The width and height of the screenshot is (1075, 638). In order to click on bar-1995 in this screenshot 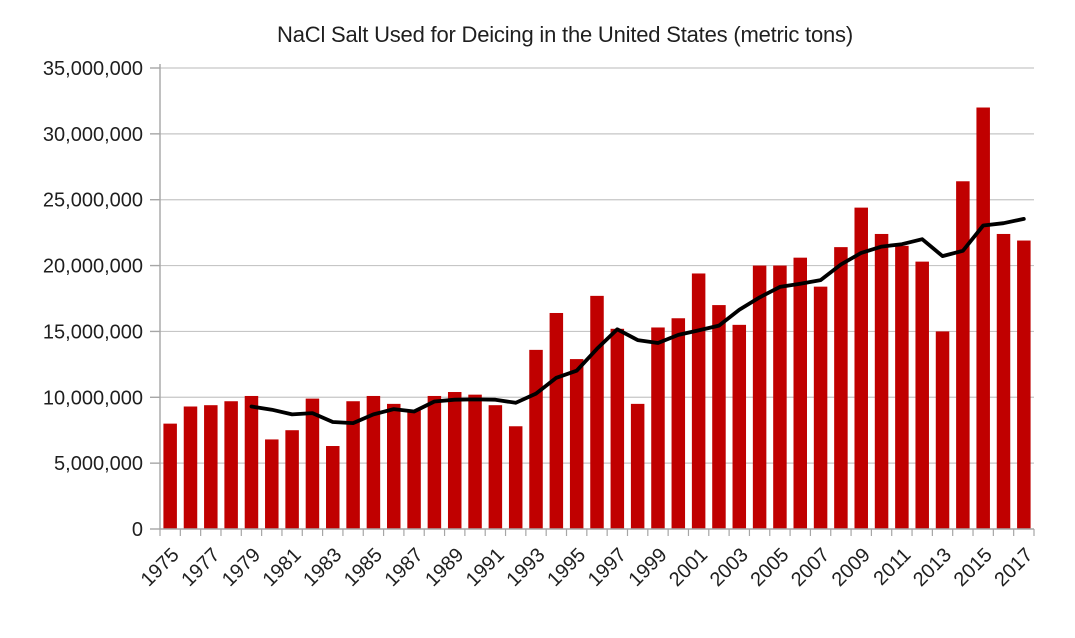, I will do `click(576, 444)`.